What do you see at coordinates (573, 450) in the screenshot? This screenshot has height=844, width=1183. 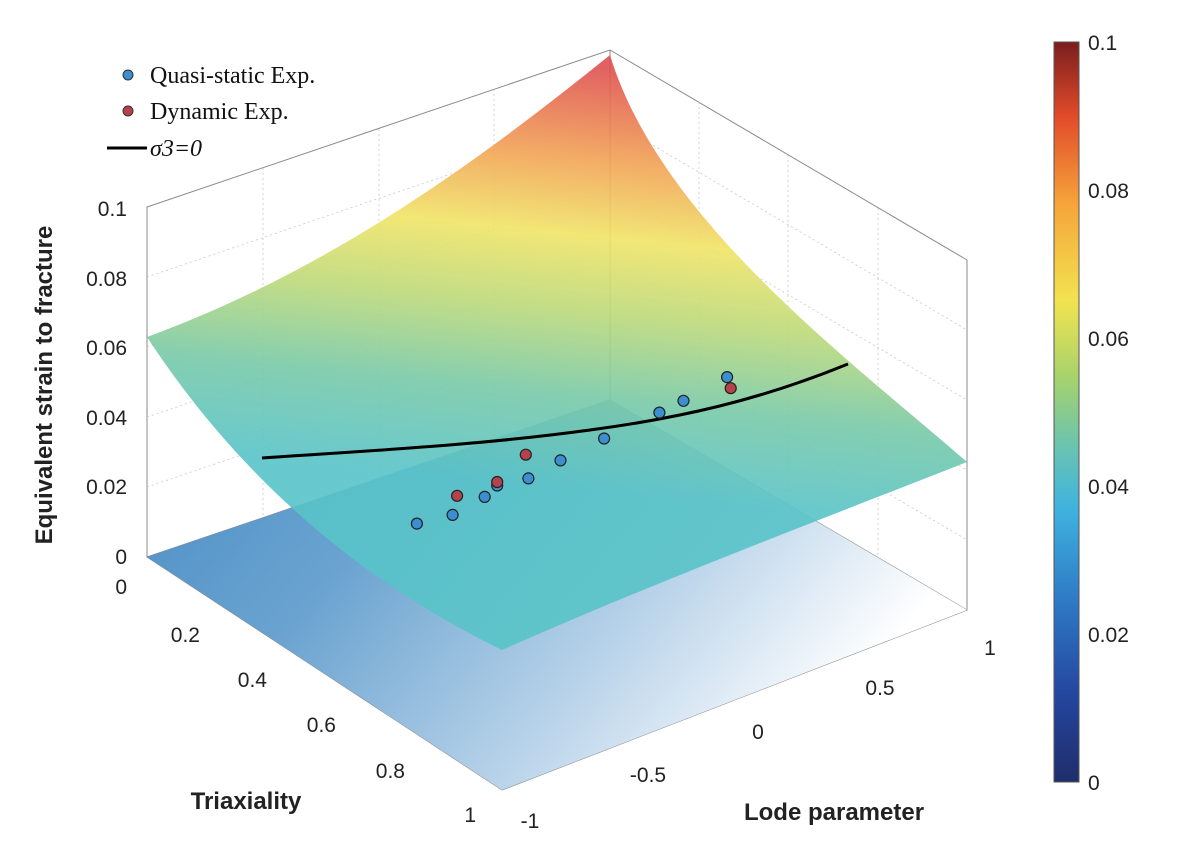 I see `data-points` at bounding box center [573, 450].